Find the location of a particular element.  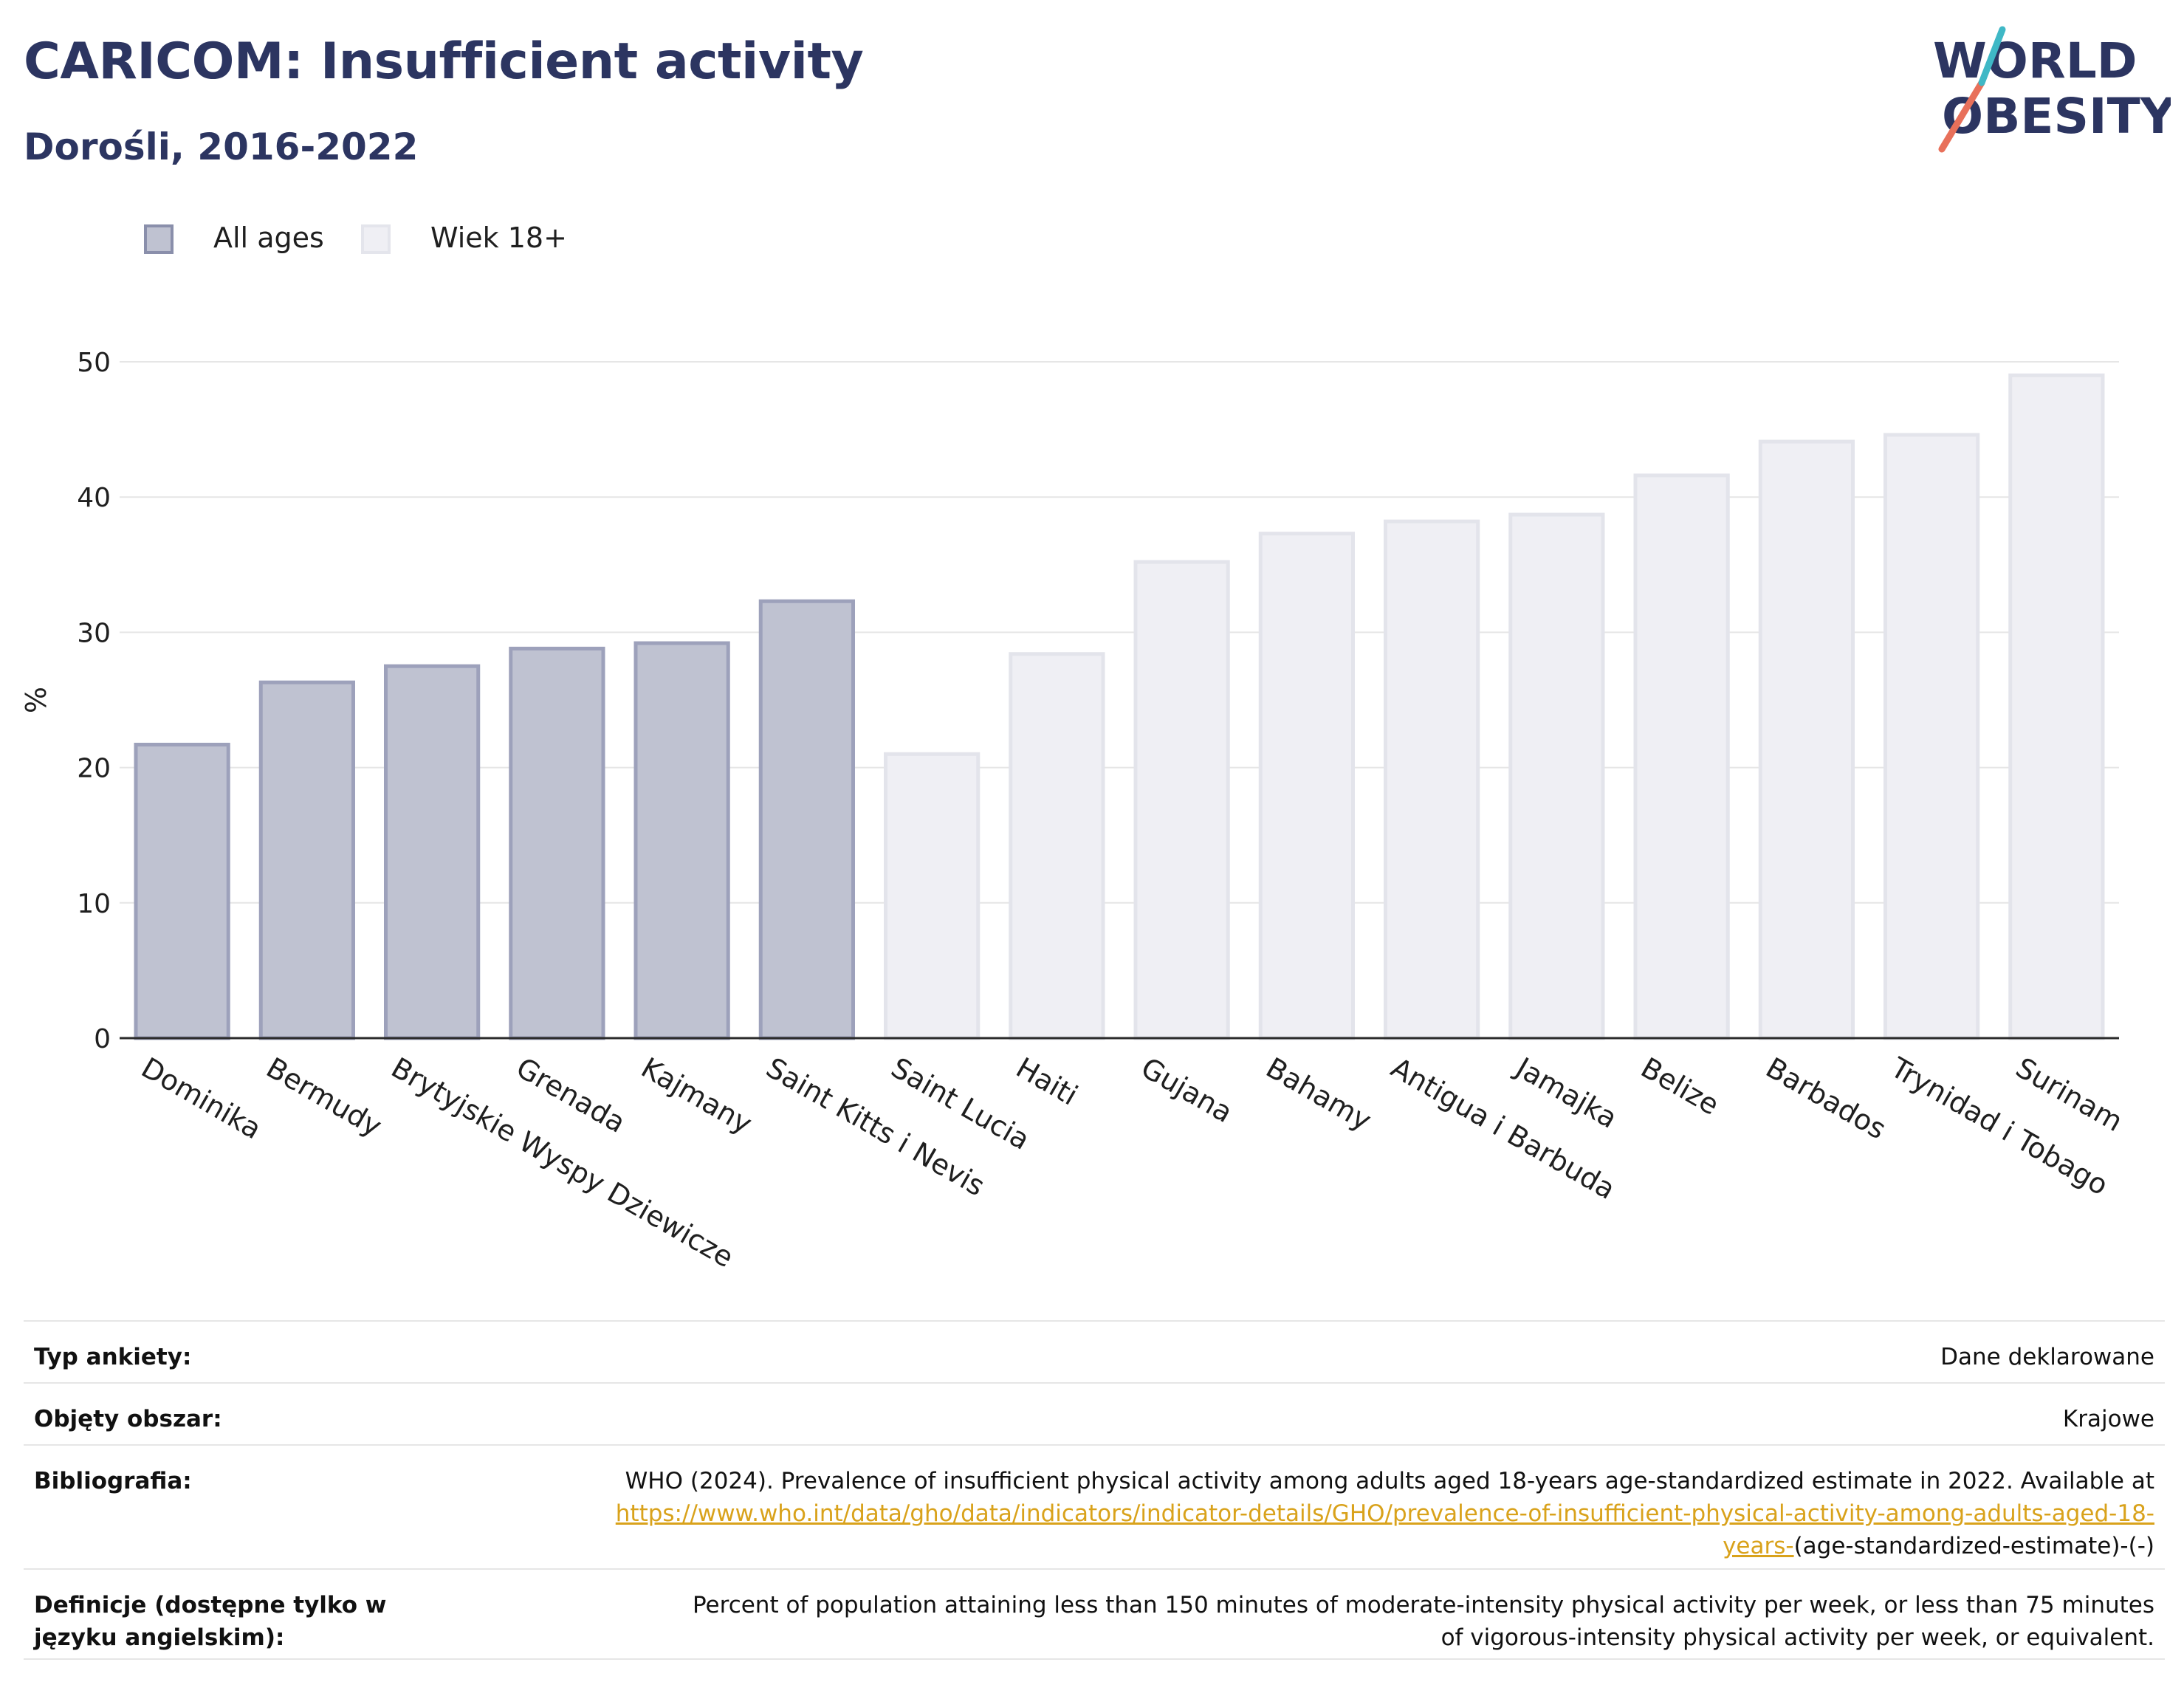

bibliography-suffix: (age-standardized-estimate)-(-) is located at coordinates (1974, 1546).